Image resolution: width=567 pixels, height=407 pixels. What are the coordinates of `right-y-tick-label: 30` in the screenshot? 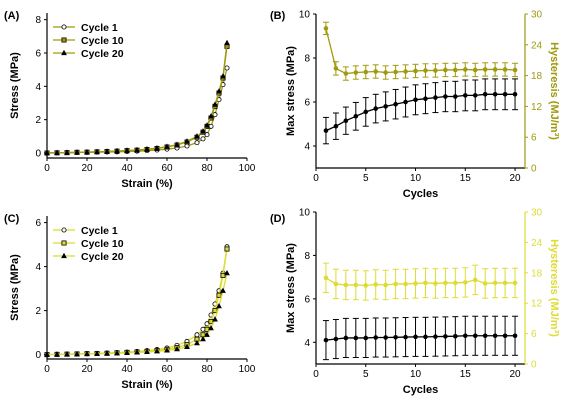 It's located at (537, 213).